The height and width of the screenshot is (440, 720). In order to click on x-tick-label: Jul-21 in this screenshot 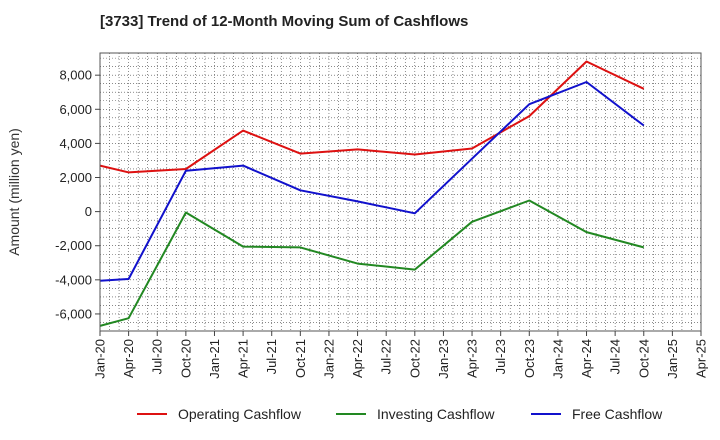, I will do `click(271, 356)`.